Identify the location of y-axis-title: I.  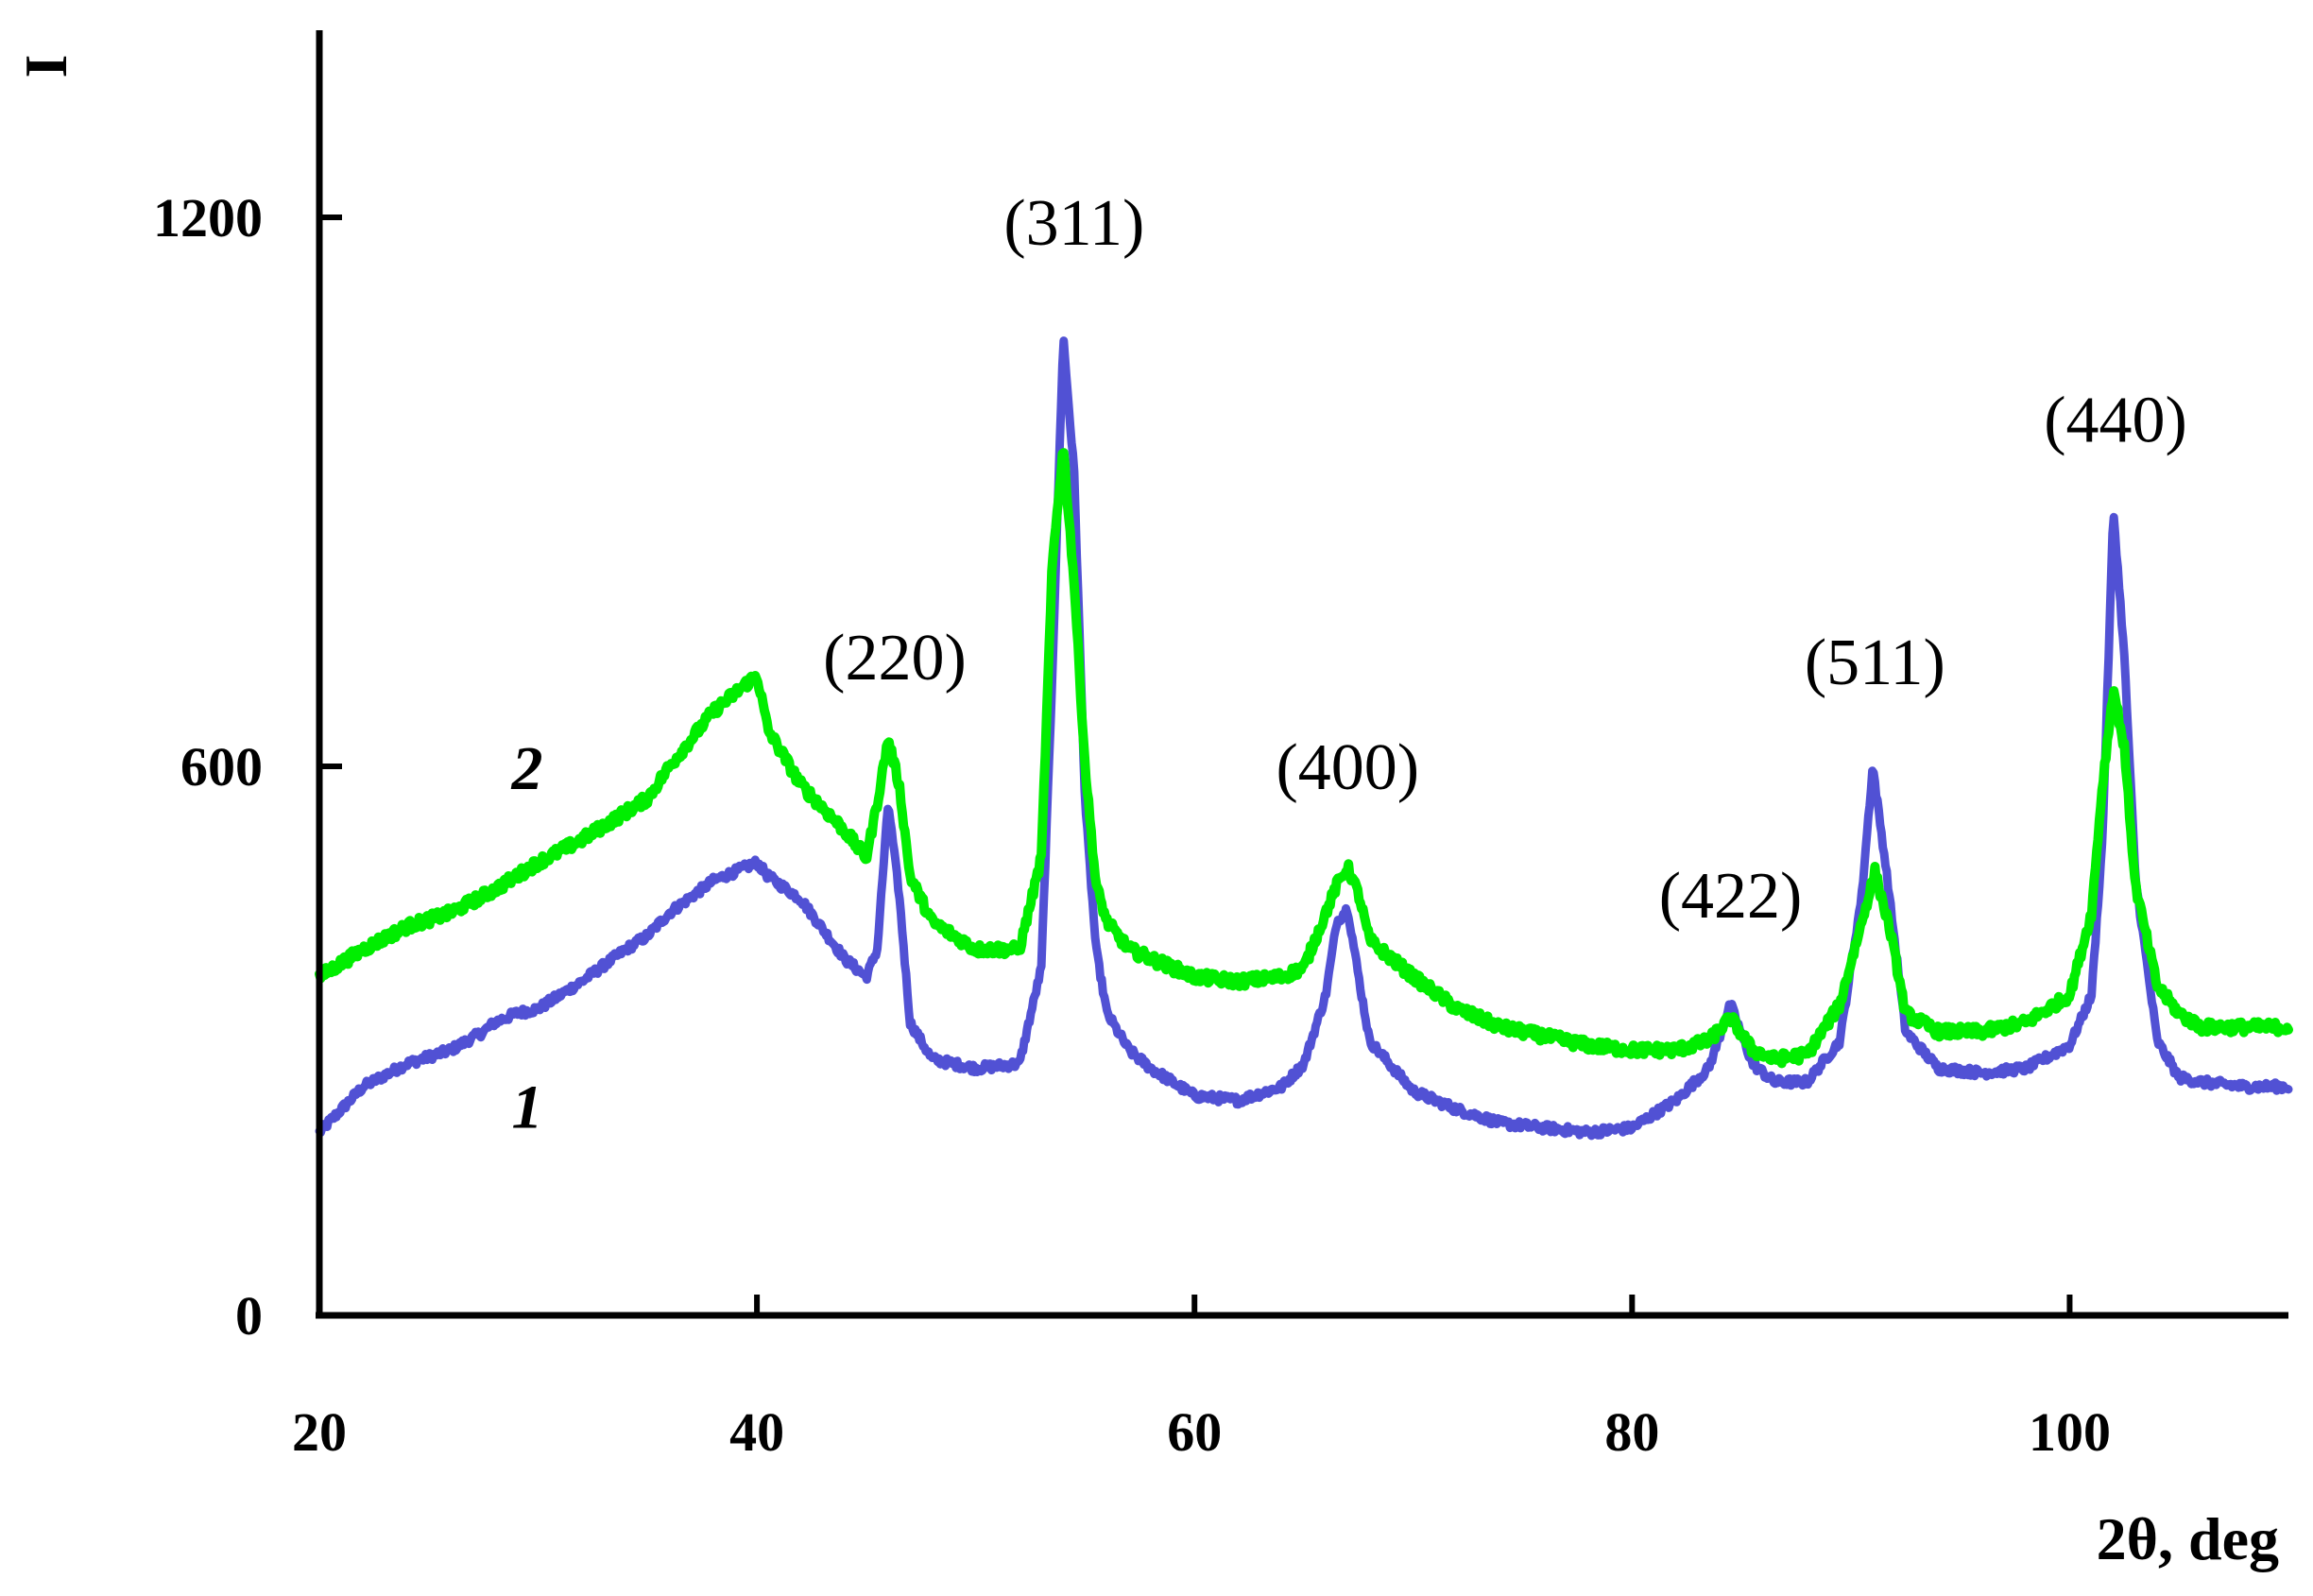
(45, 66).